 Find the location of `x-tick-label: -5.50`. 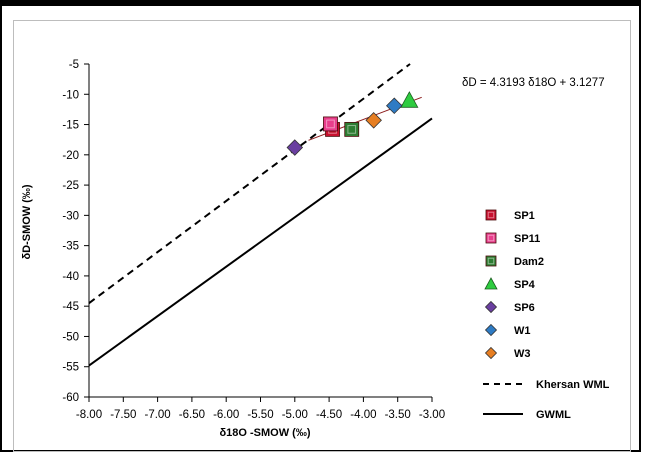

x-tick-label: -5.50 is located at coordinates (260, 415).